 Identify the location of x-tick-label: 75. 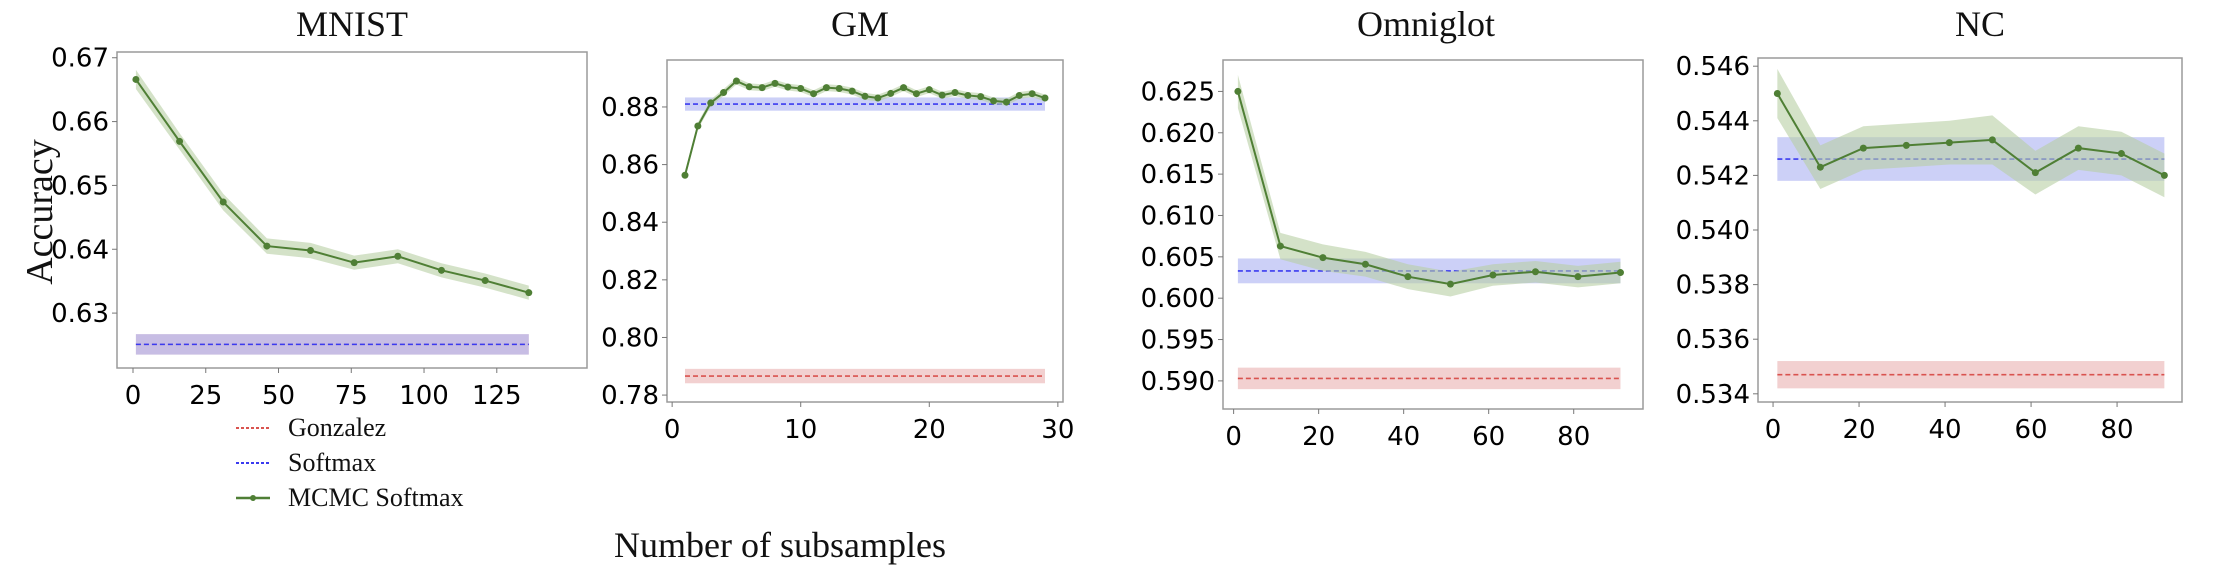
(351, 396).